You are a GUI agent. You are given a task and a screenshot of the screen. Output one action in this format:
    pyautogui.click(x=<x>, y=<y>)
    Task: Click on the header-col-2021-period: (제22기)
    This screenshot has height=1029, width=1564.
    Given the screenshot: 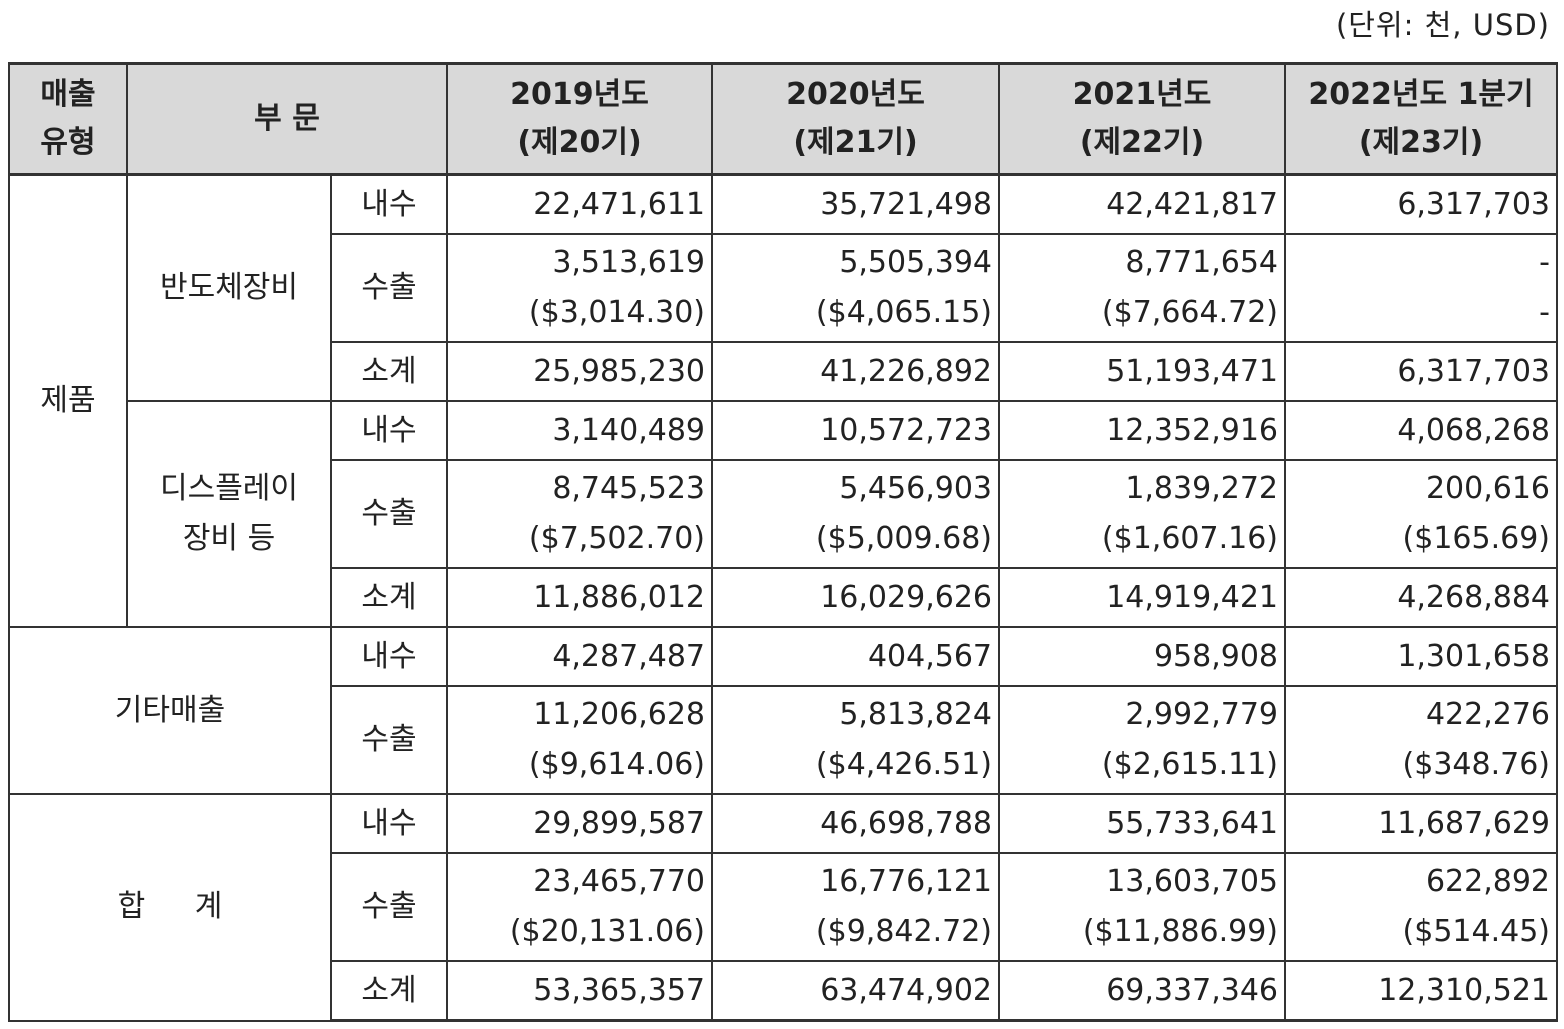 What is the action you would take?
    pyautogui.click(x=1142, y=142)
    